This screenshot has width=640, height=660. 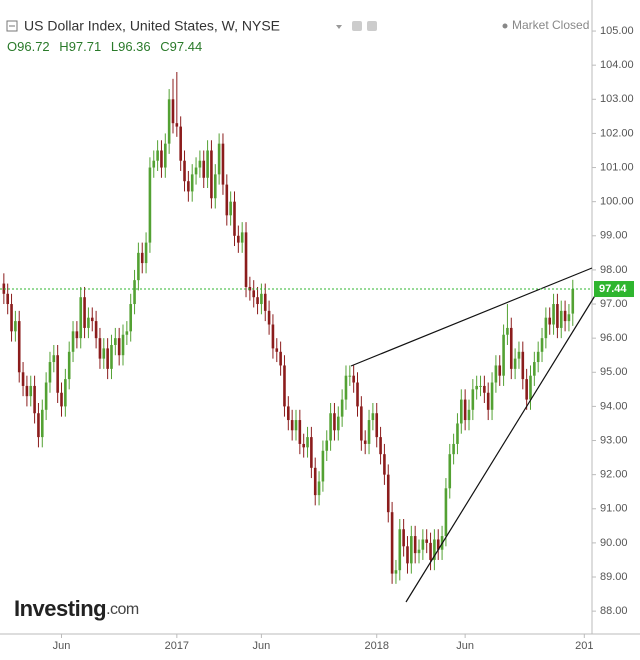 What do you see at coordinates (12, 26) in the screenshot?
I see `collapse-icon` at bounding box center [12, 26].